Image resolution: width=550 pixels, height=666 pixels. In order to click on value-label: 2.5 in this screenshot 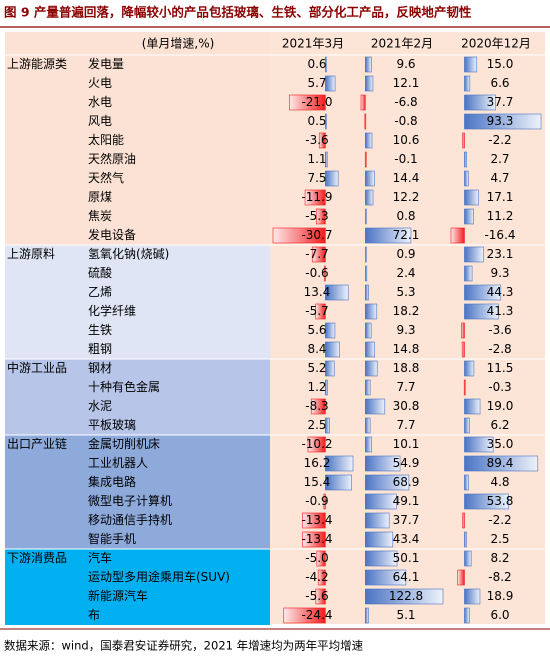, I will do `click(316, 425)`.